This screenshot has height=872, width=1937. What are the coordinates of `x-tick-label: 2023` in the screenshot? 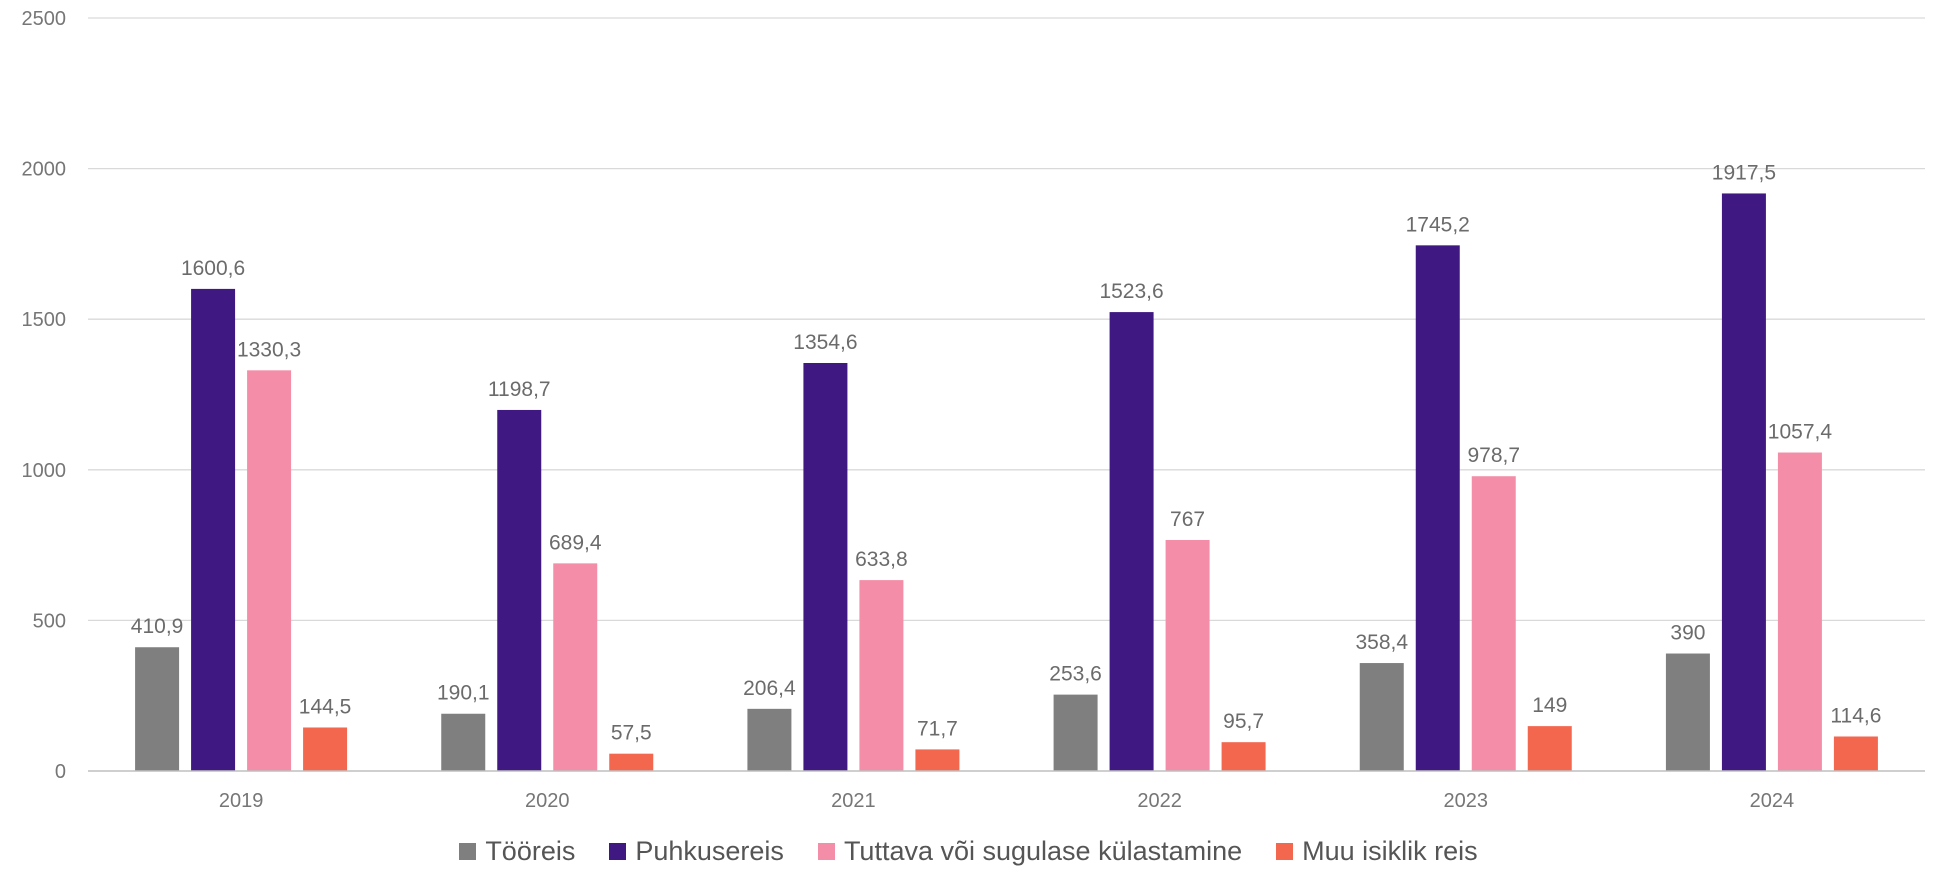 It's located at (1466, 801).